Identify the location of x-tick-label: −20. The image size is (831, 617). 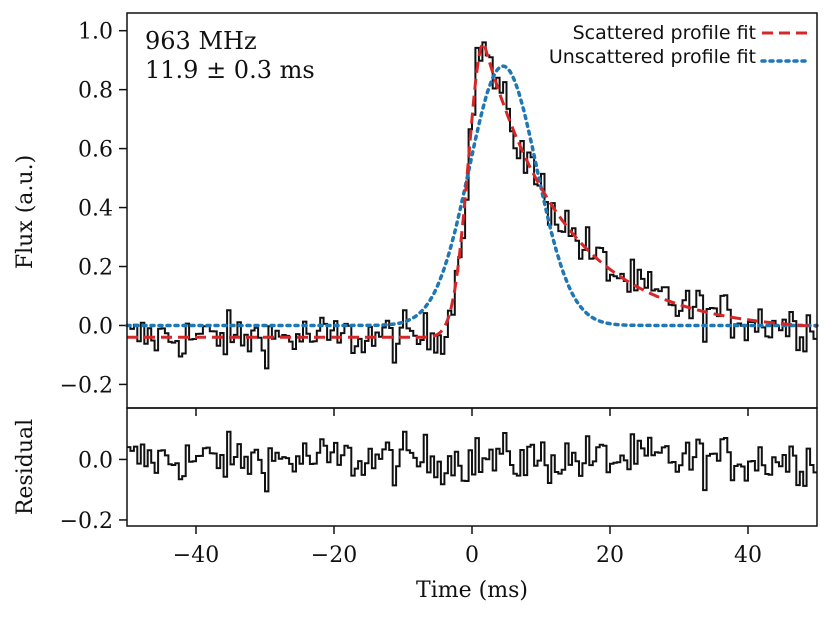
(334, 555).